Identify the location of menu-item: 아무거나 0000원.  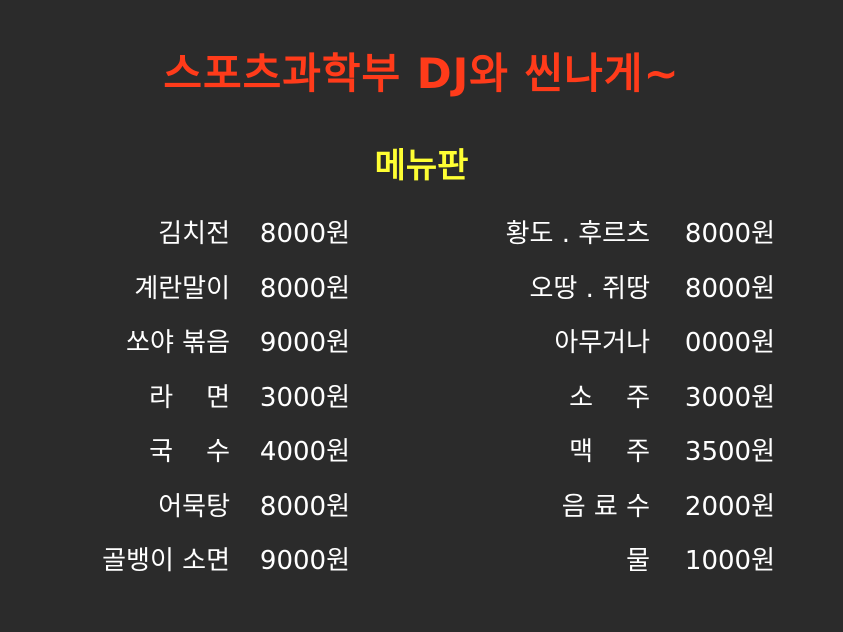
(630, 341).